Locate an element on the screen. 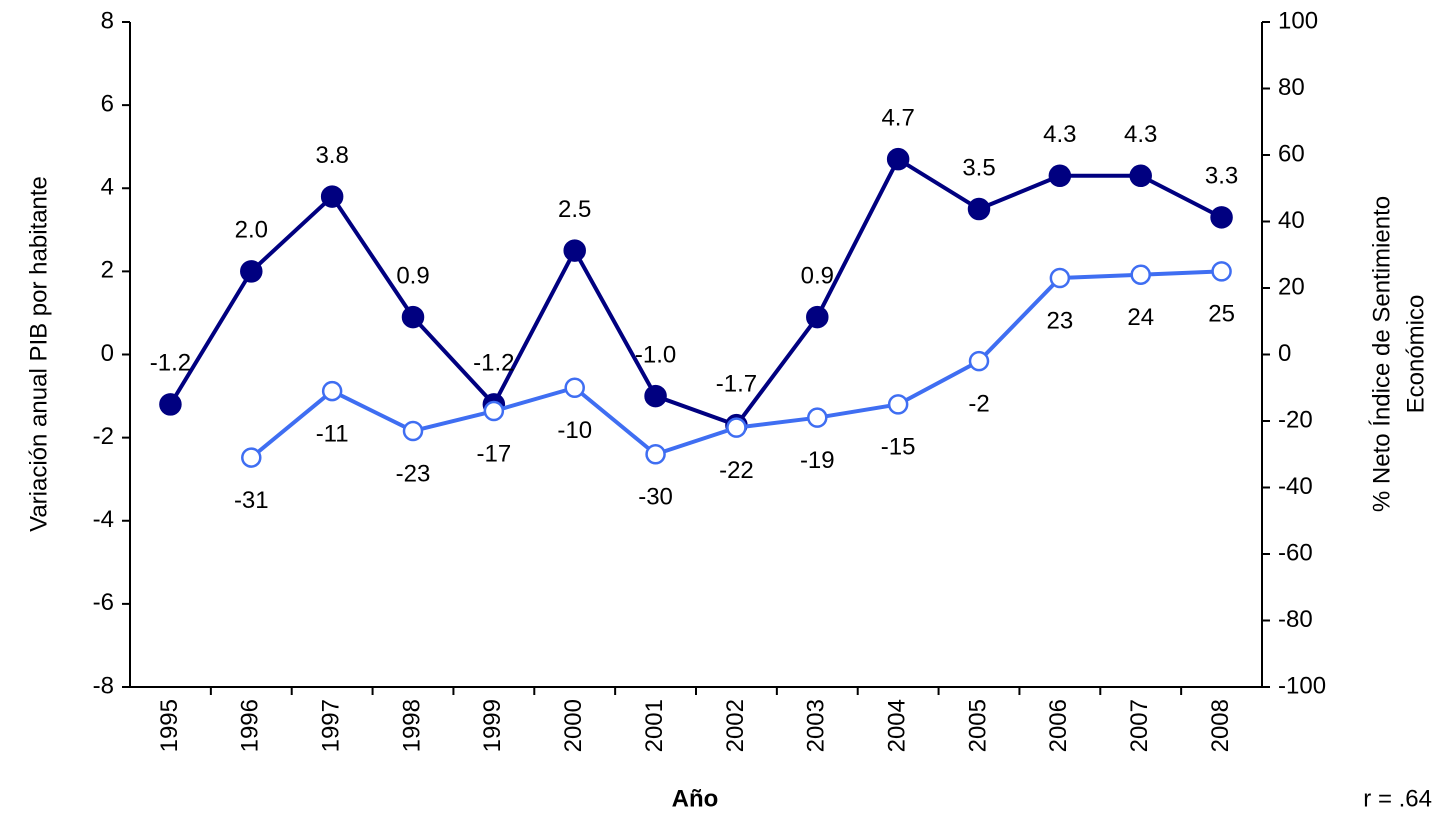 Image resolution: width=1450 pixels, height=819 pixels. data-label: 2.5 is located at coordinates (574, 209).